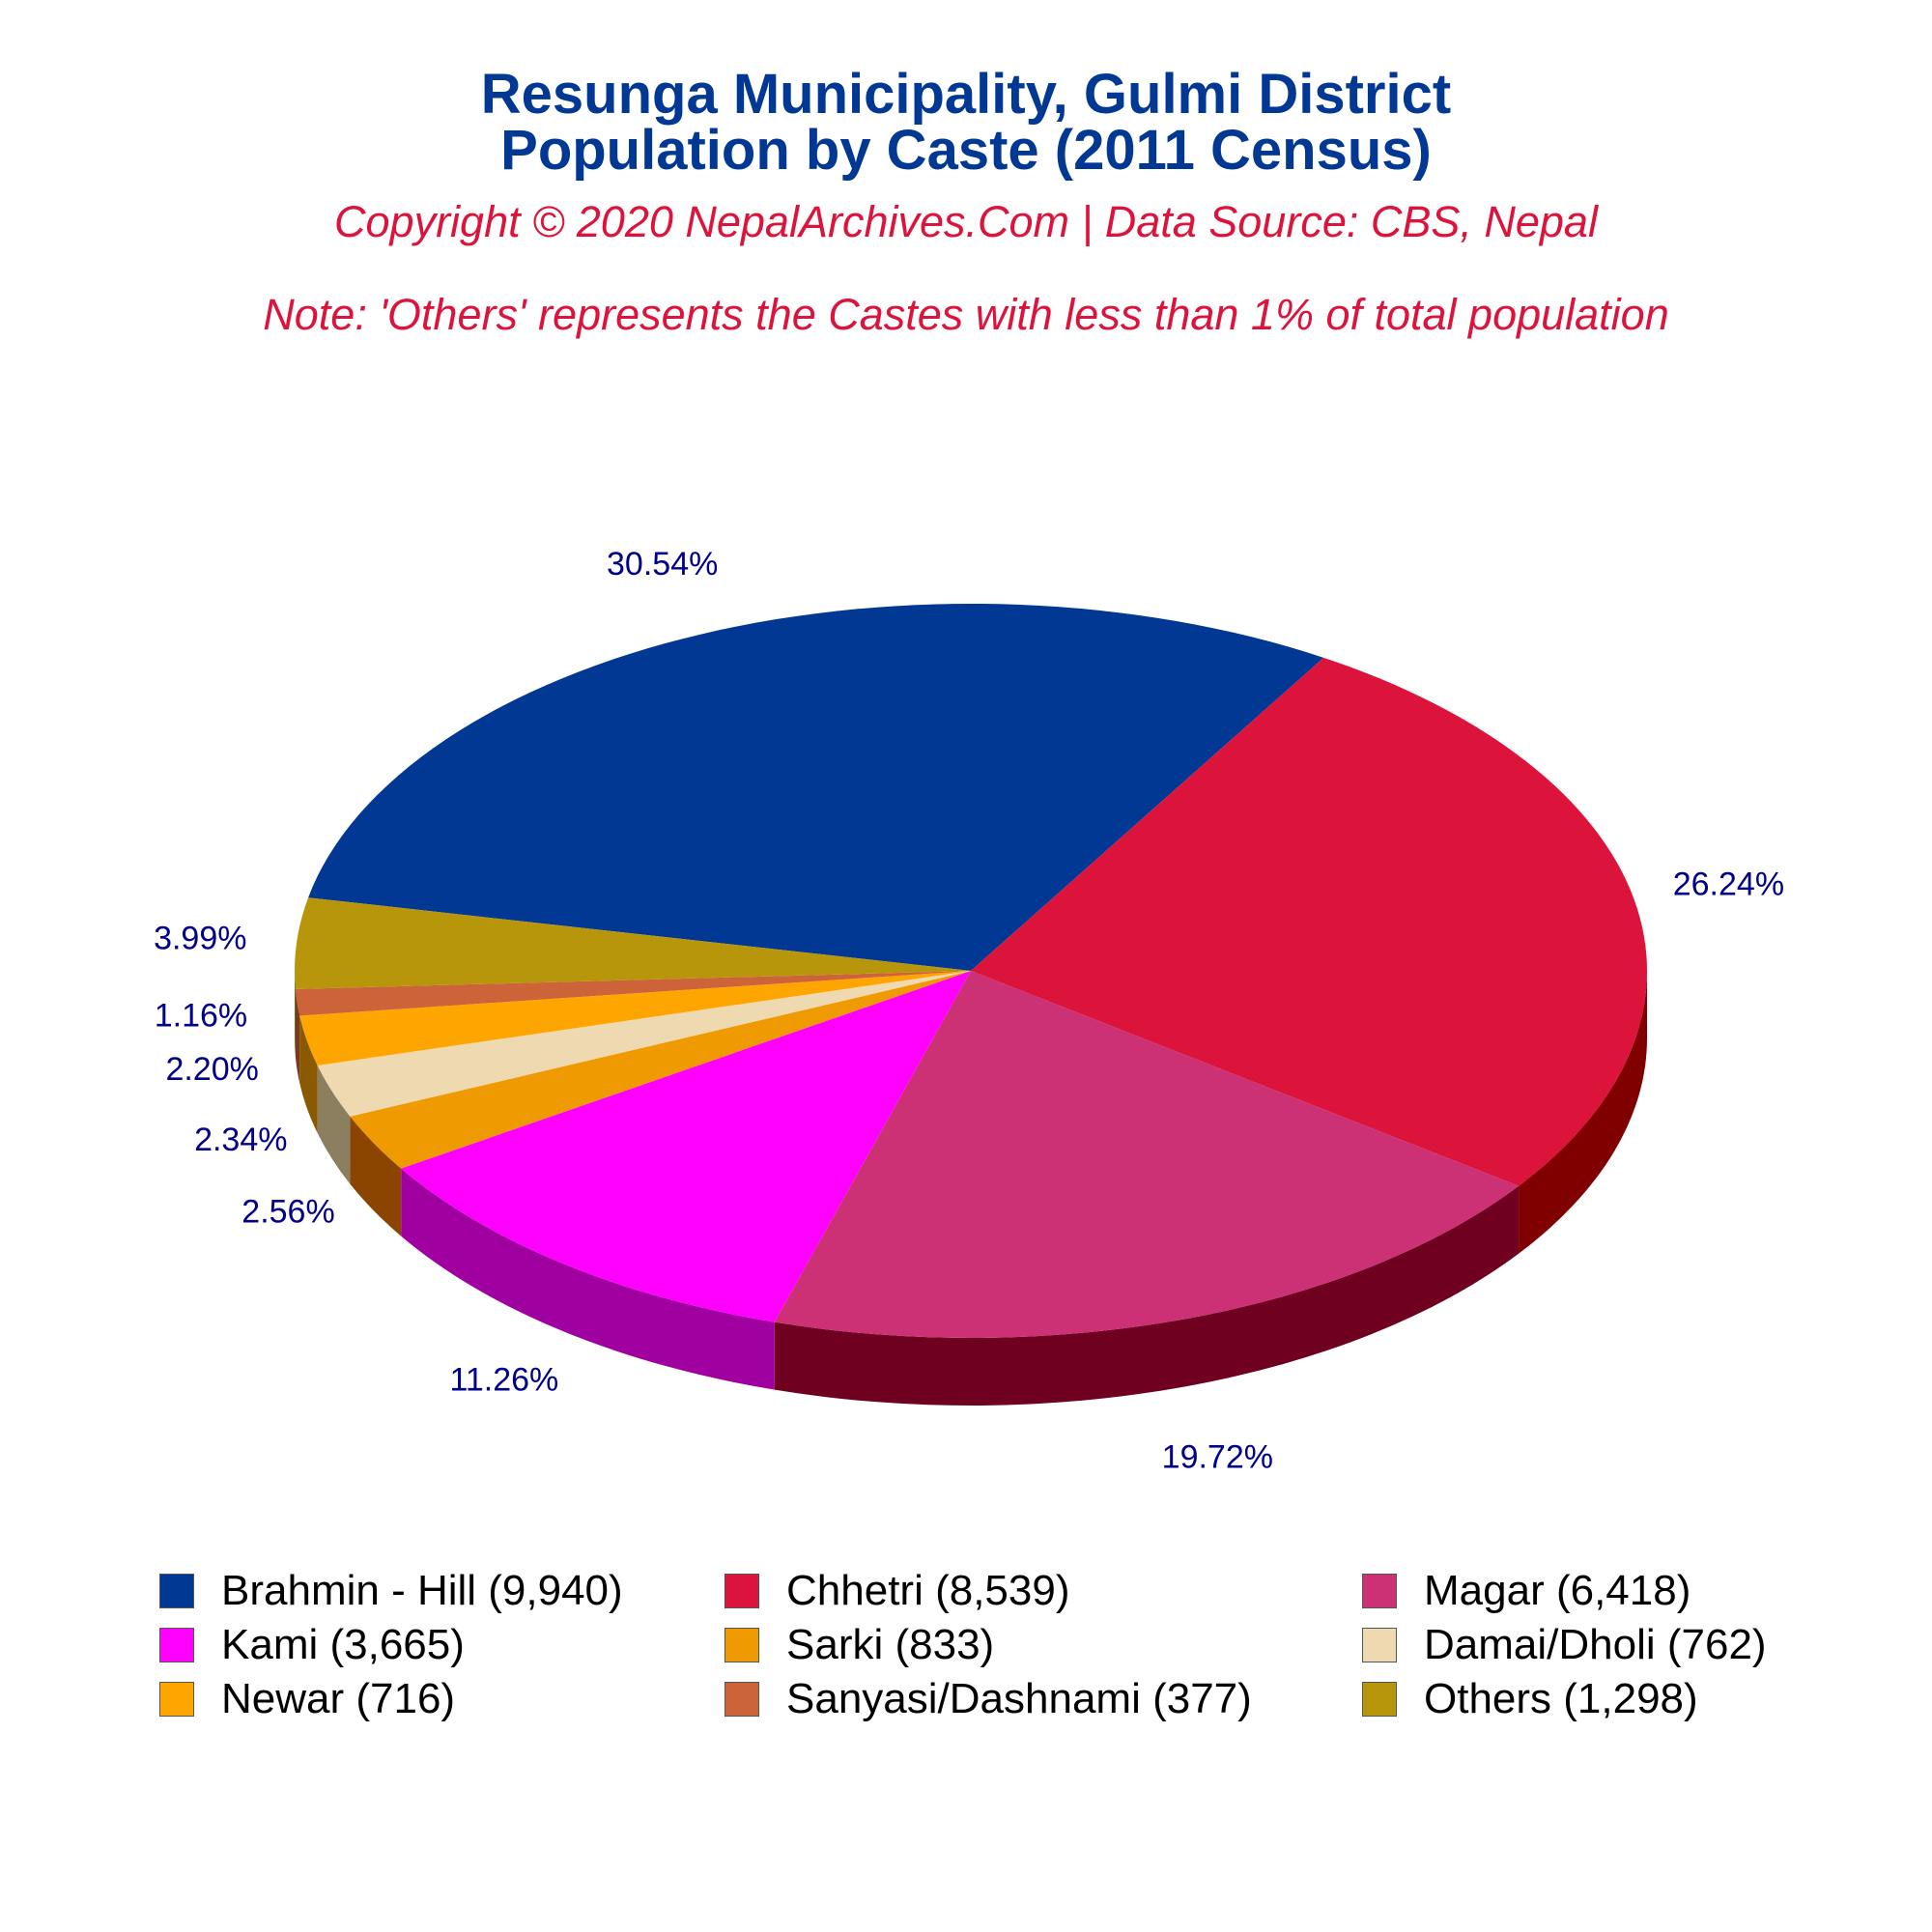 The height and width of the screenshot is (1932, 1932). Describe the element at coordinates (200, 938) in the screenshot. I see `pct-label-others: 3.99%` at that location.